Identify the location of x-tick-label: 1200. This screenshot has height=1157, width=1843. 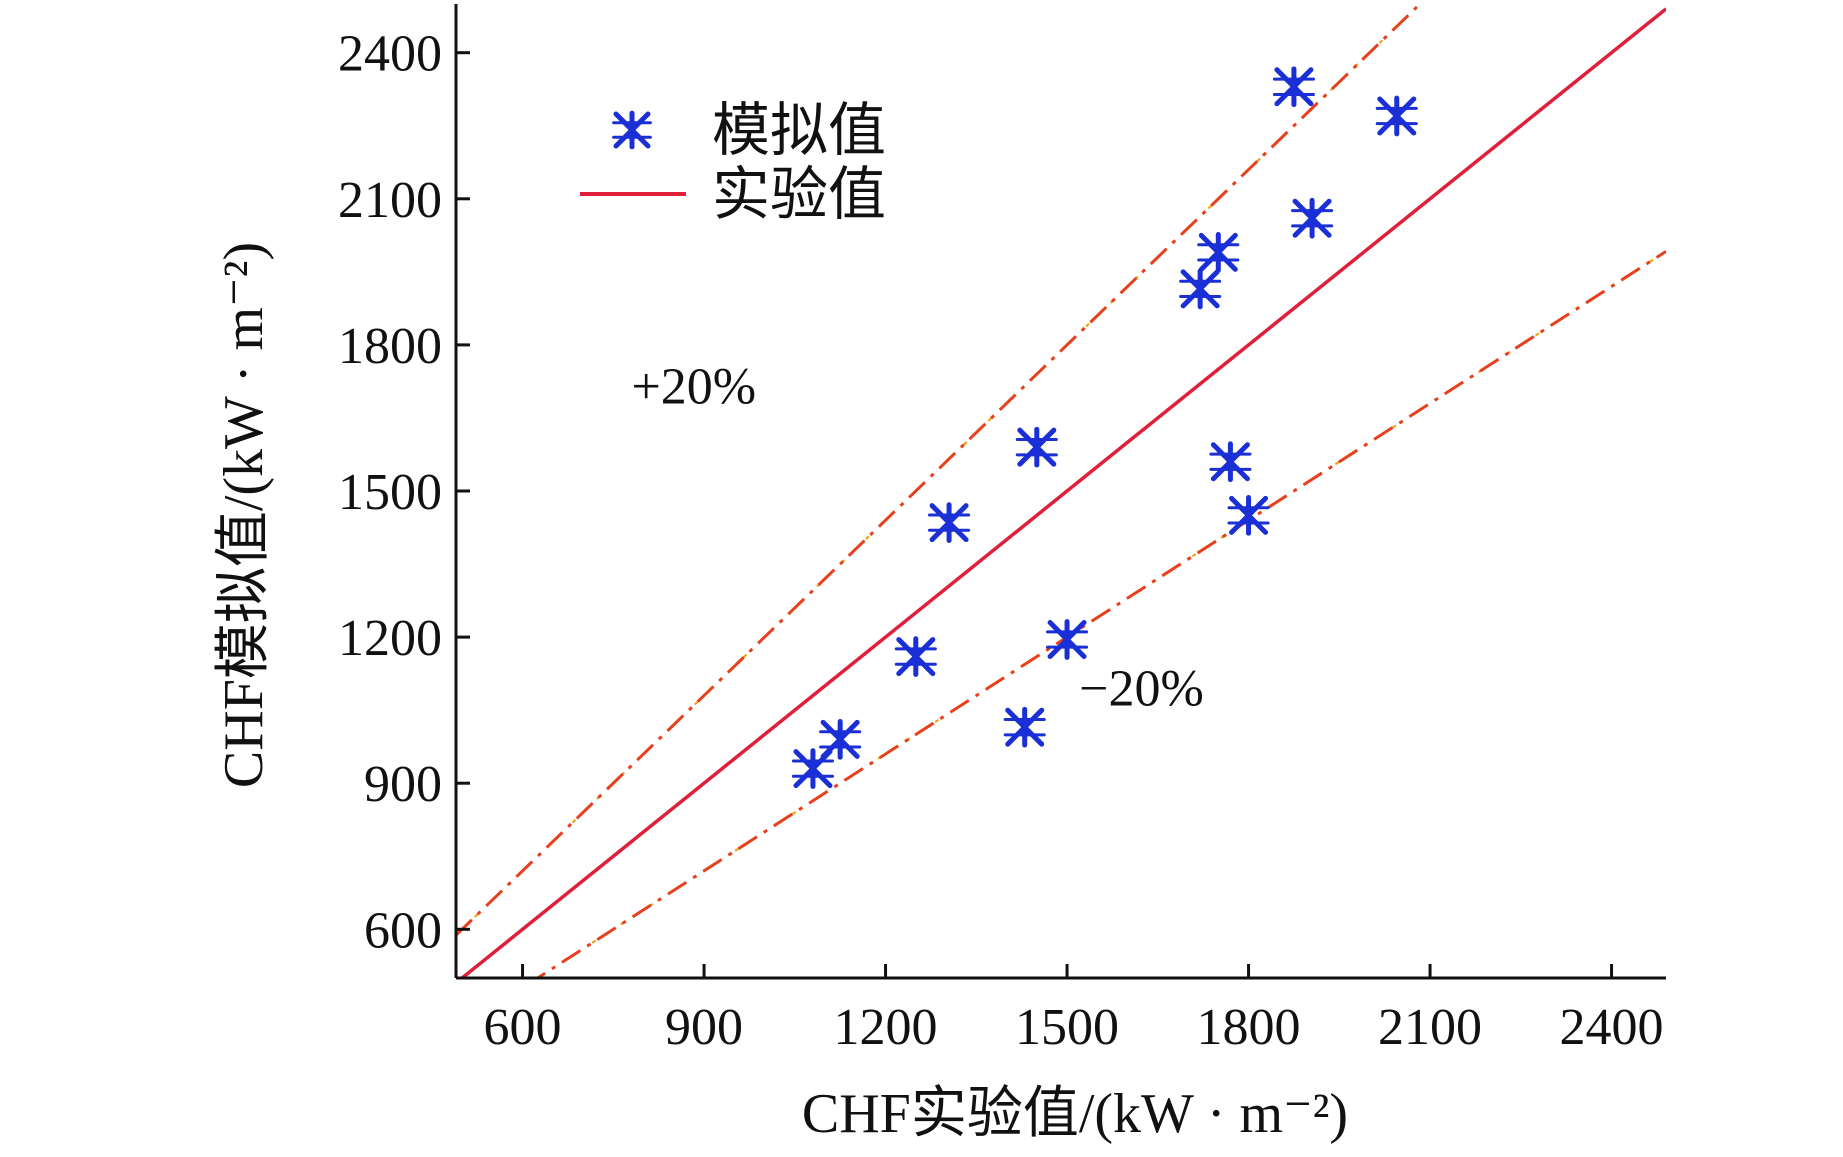
(886, 1027).